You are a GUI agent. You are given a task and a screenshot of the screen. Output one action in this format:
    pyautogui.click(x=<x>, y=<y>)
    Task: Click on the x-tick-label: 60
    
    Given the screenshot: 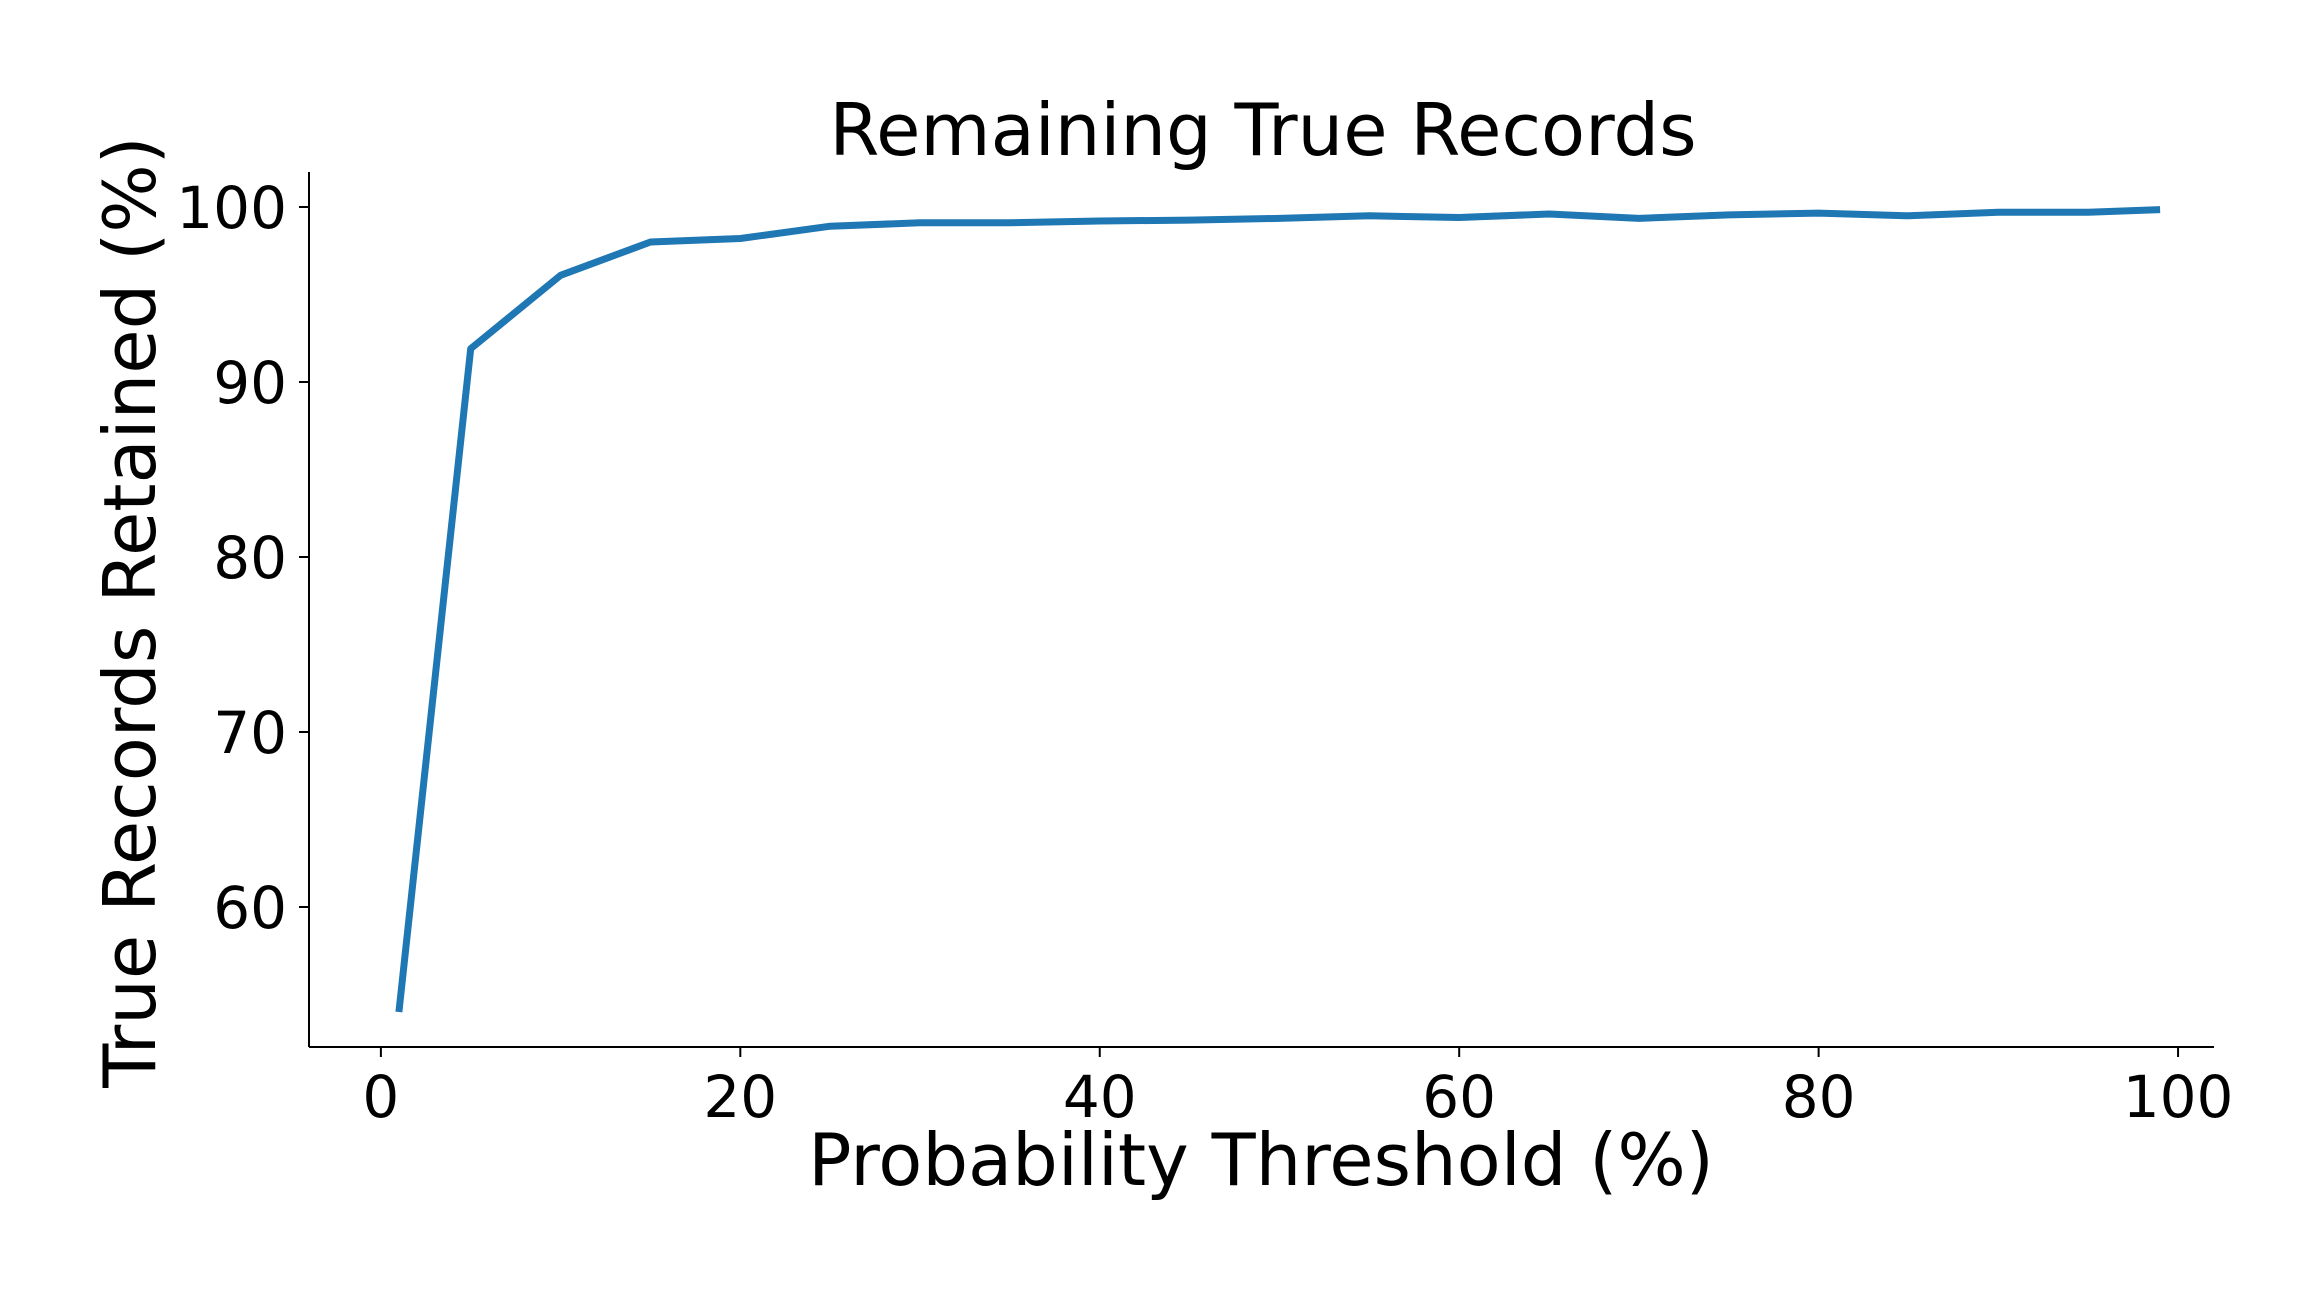 What is the action you would take?
    pyautogui.click(x=1459, y=1097)
    